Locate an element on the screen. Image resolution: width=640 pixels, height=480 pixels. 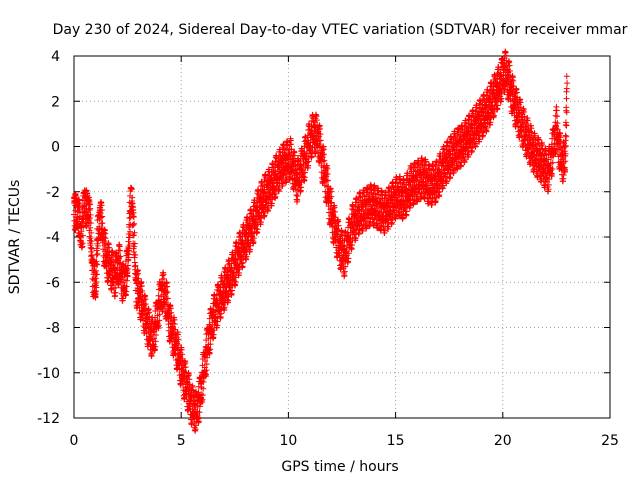
x-axis-label: GPS time / hours is located at coordinates (339, 467).